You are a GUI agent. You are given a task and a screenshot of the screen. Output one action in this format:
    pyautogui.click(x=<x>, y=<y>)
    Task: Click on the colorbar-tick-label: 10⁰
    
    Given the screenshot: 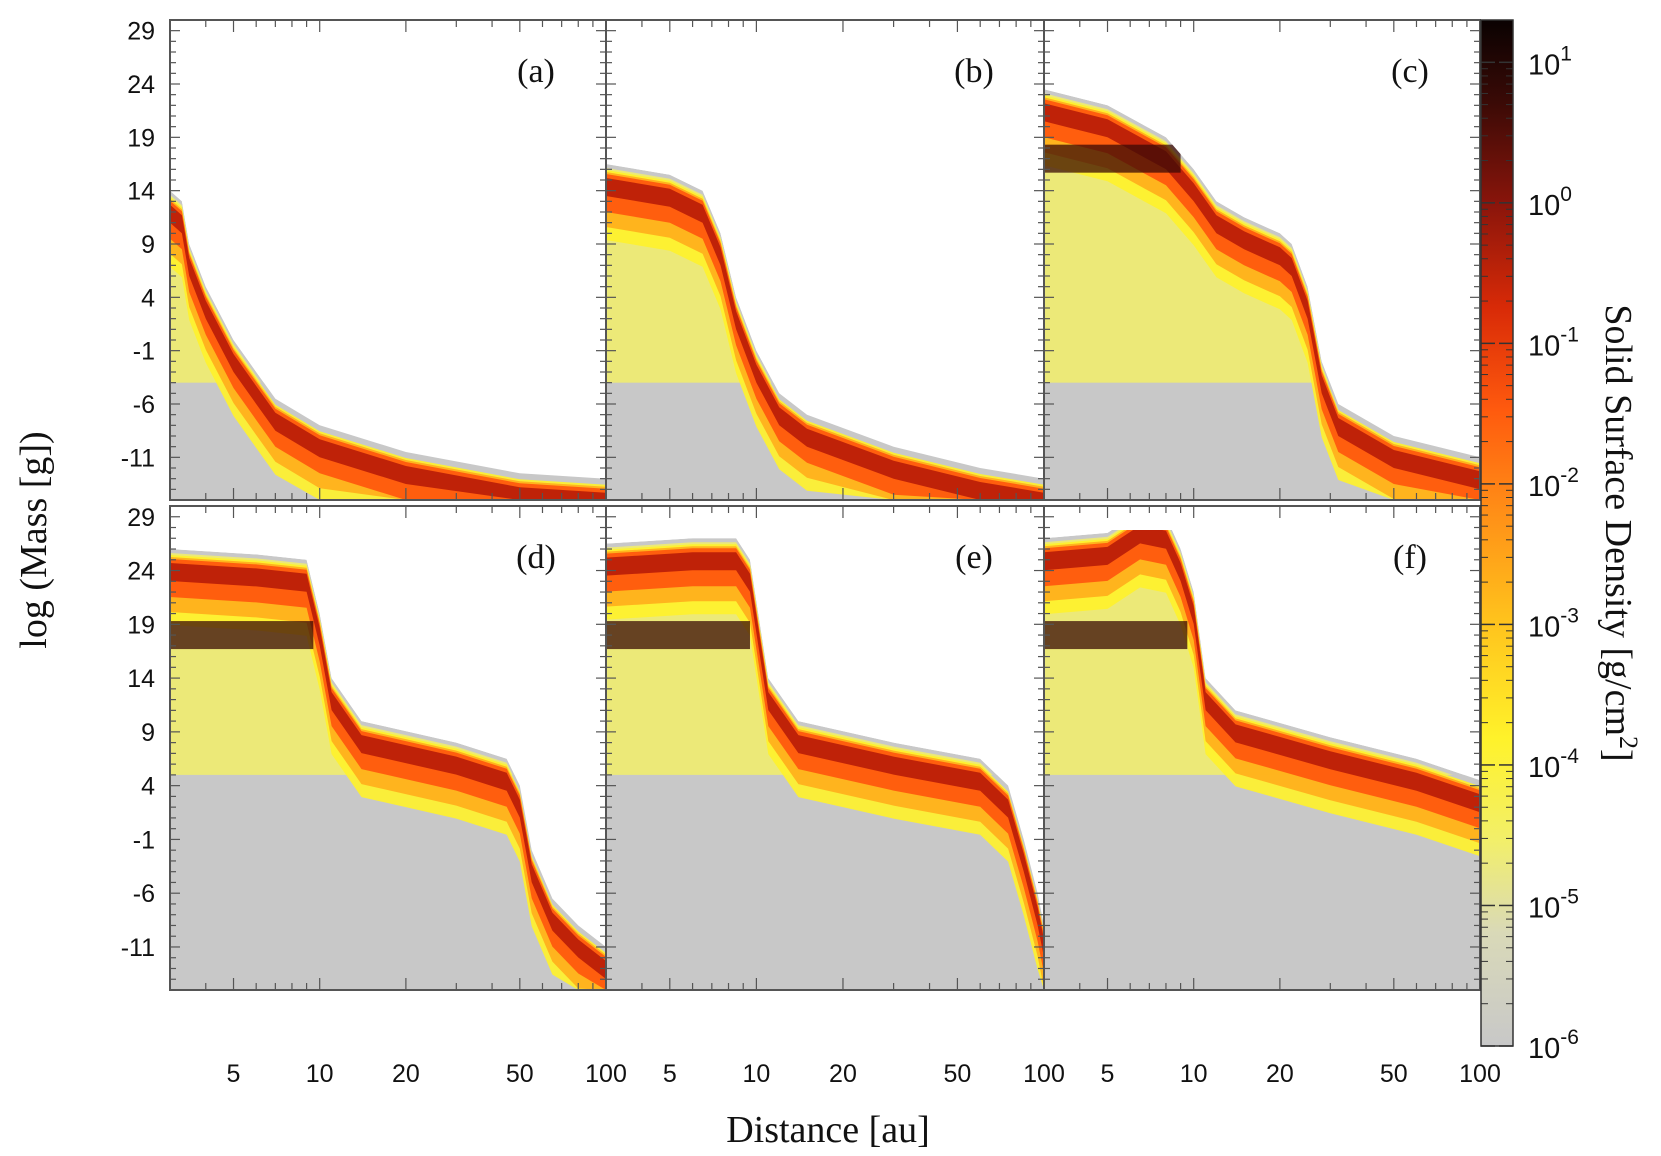 What is the action you would take?
    pyautogui.click(x=1550, y=202)
    